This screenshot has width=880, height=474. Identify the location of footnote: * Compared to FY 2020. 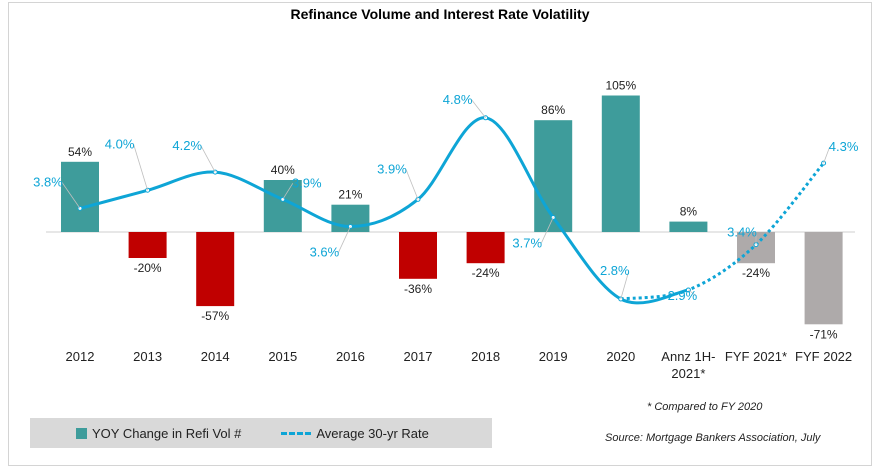
(705, 407).